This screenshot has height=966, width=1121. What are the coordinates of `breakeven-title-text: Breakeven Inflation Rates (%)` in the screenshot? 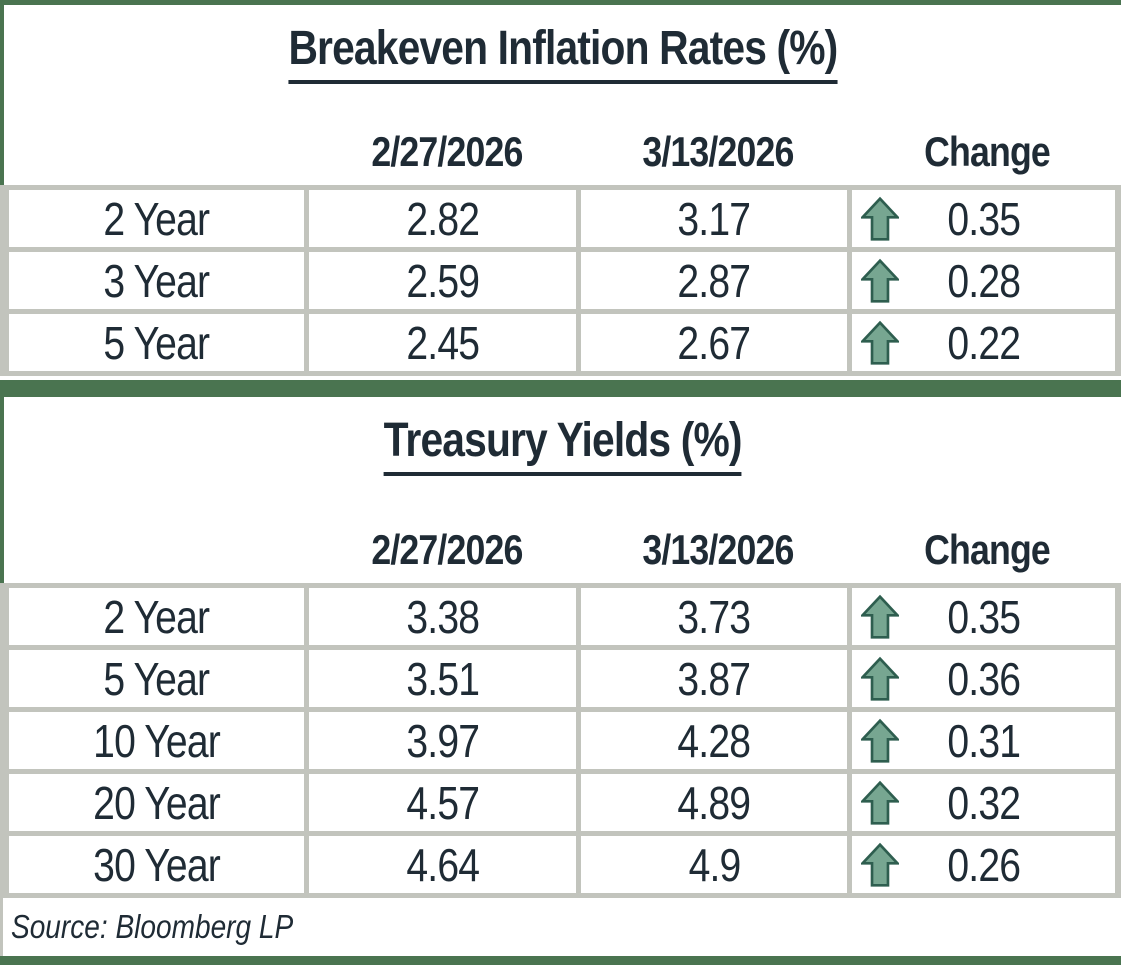 It's located at (563, 53).